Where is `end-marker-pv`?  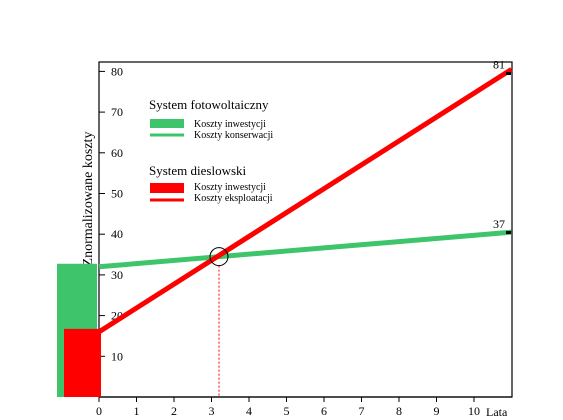 end-marker-pv is located at coordinates (508, 232).